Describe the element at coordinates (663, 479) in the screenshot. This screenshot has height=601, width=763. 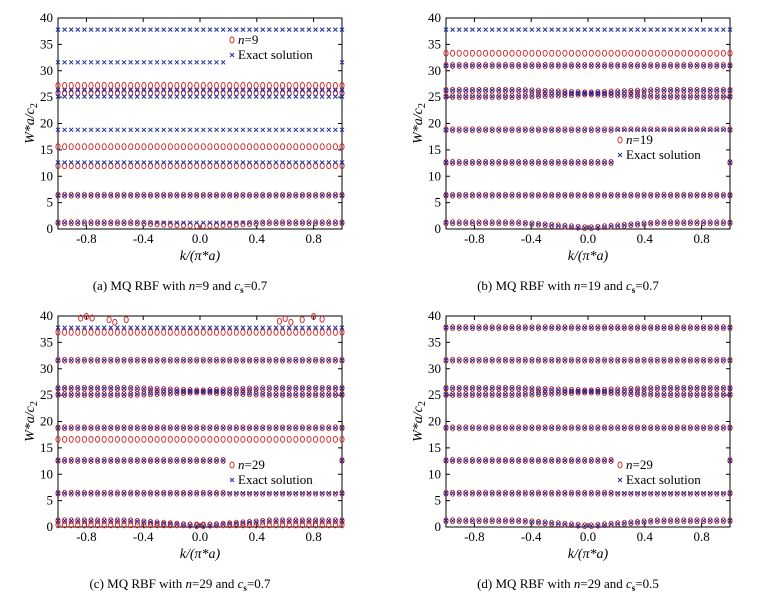
I see `legend-exact-label: Exact solution` at that location.